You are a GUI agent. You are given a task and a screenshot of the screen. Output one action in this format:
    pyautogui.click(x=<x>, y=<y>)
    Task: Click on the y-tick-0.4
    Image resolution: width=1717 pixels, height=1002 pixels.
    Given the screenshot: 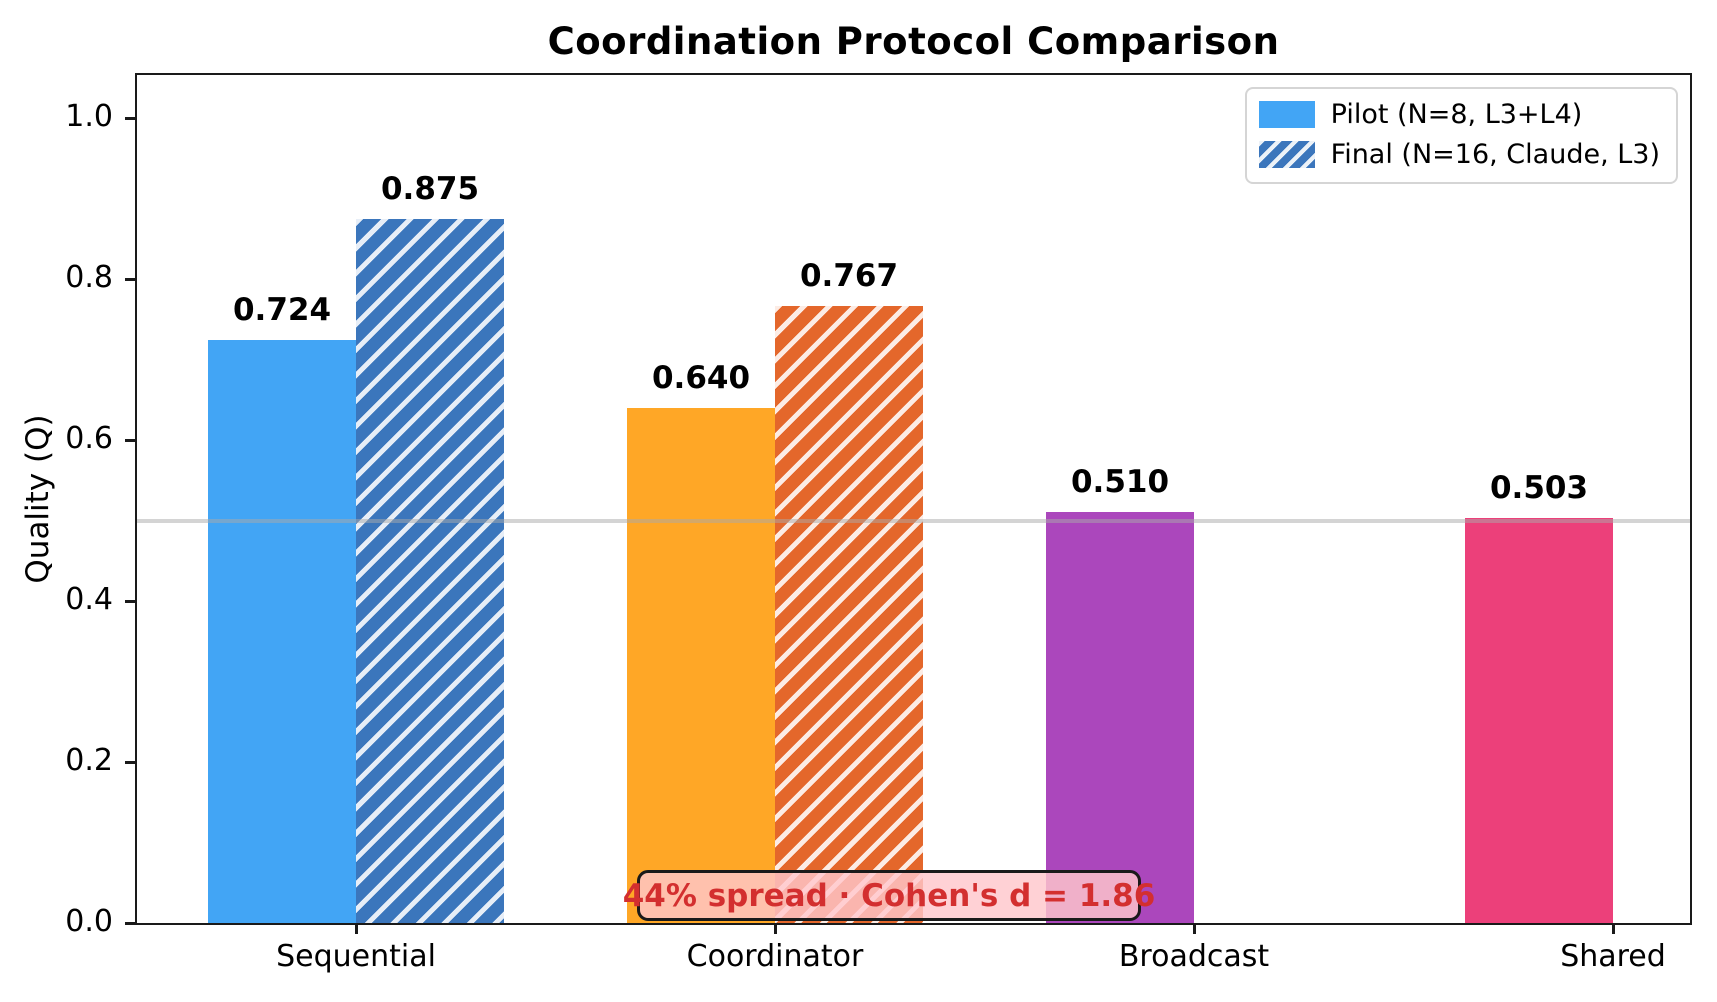 What is the action you would take?
    pyautogui.click(x=130, y=601)
    